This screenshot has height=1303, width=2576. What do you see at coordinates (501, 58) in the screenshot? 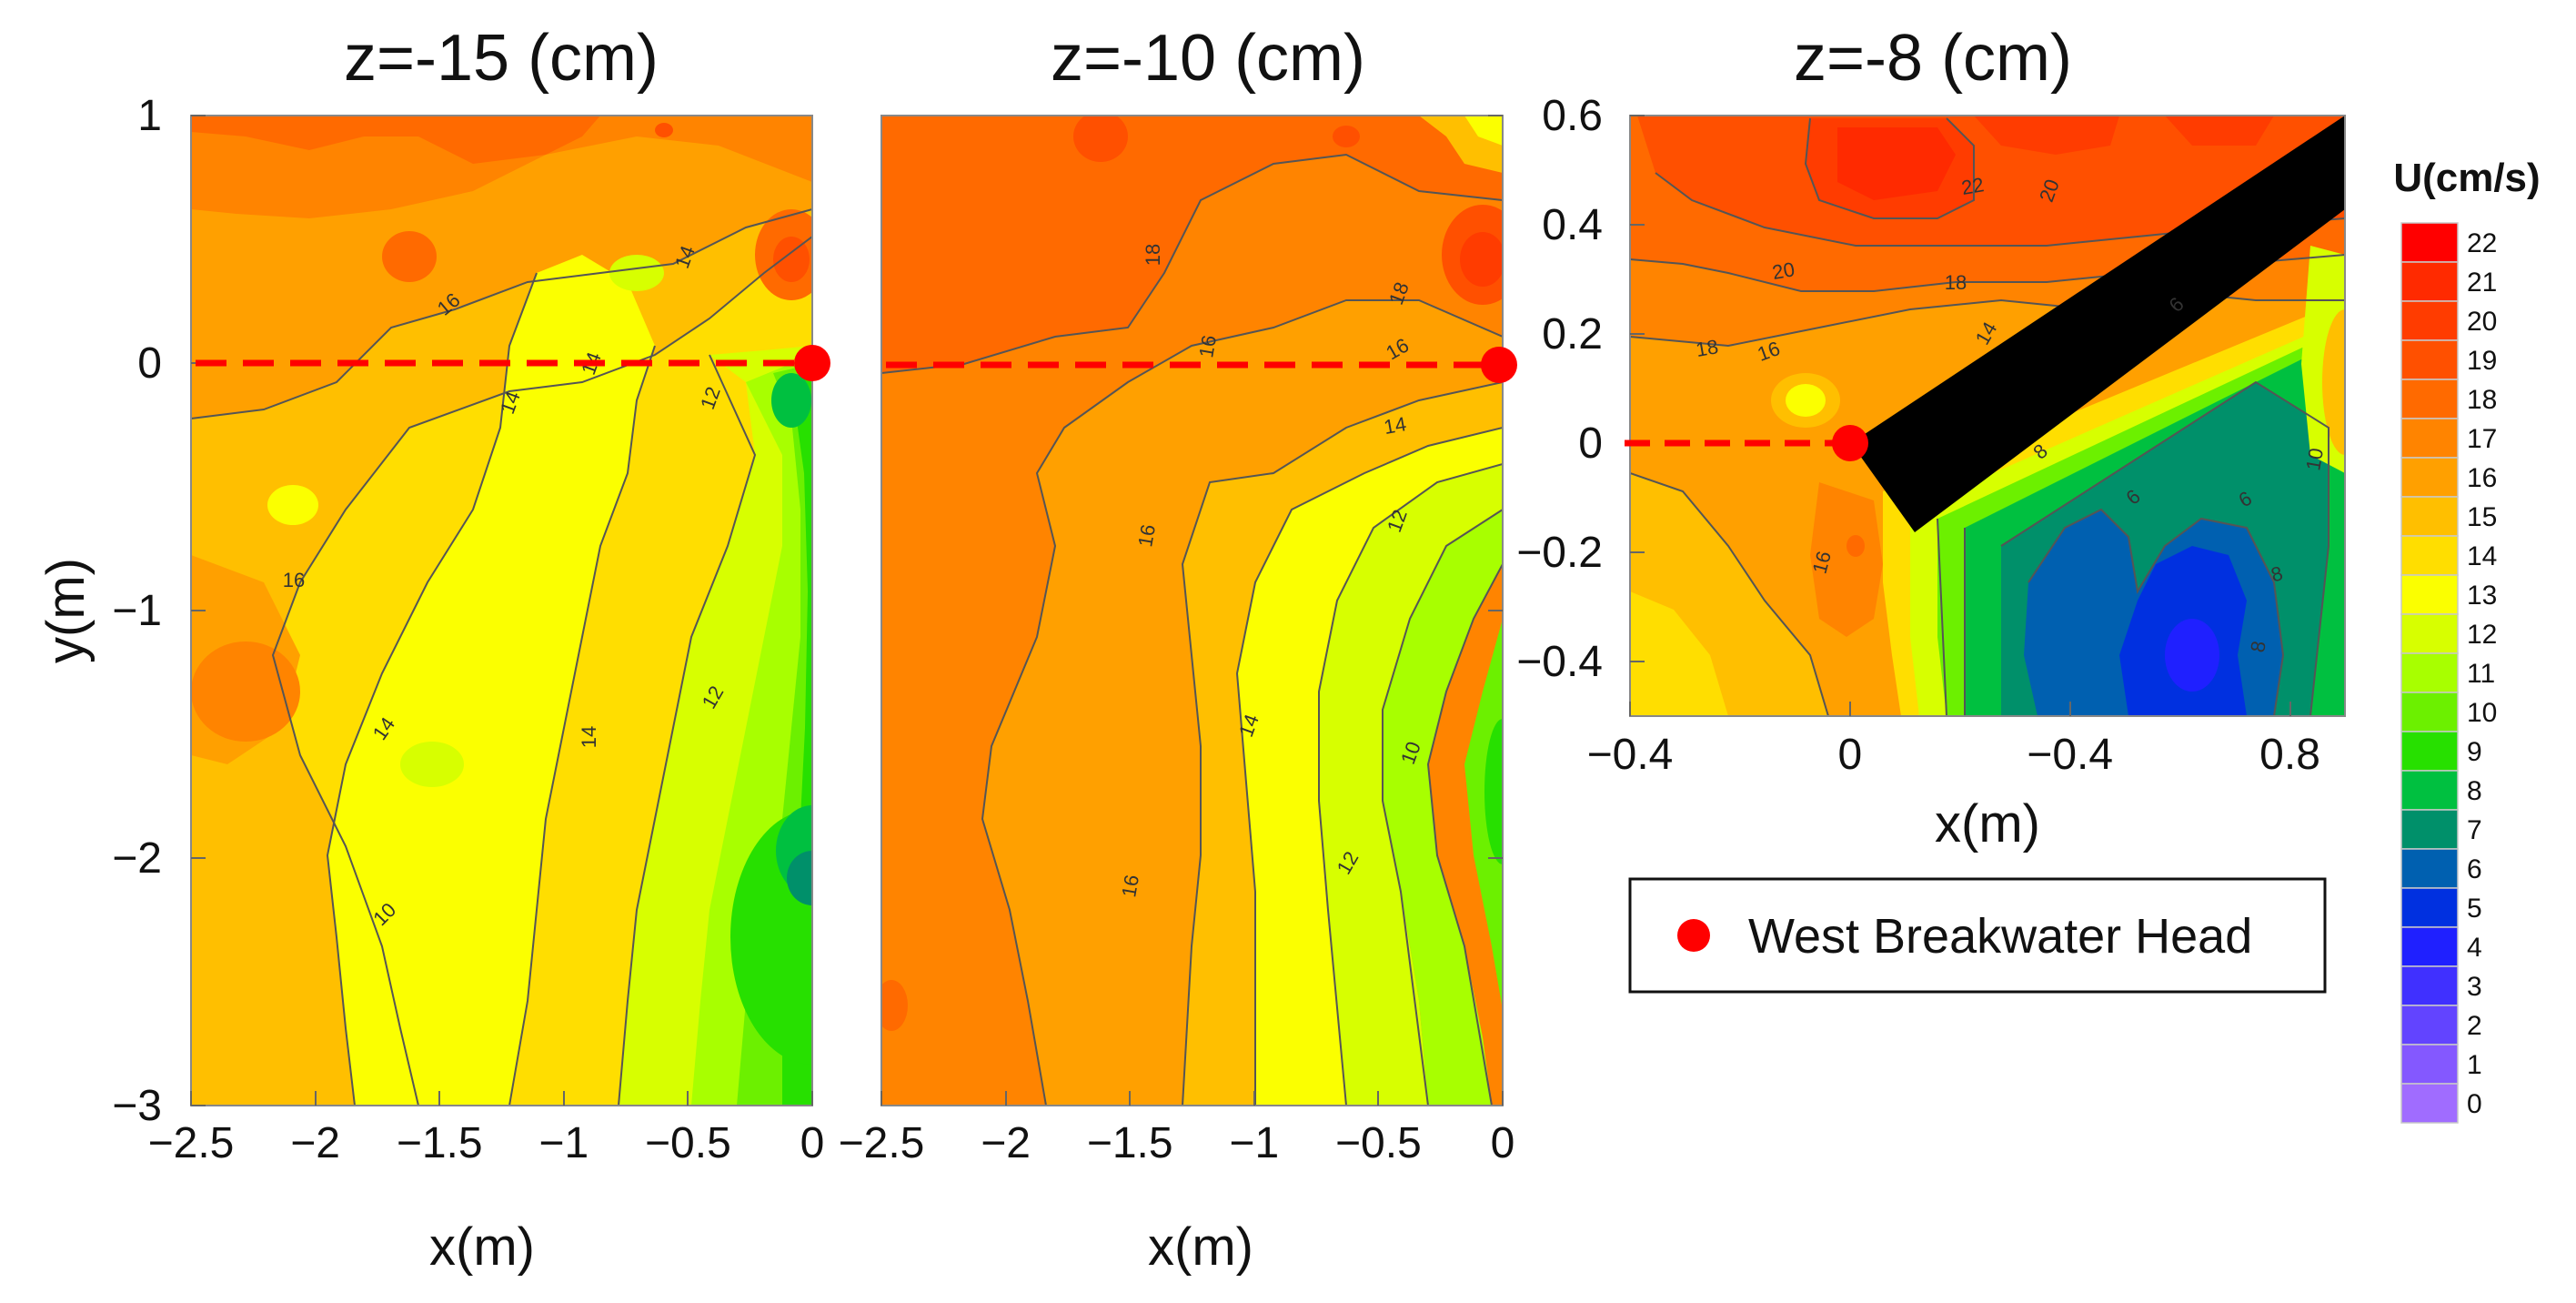
I see `panel-1-title: z=-15 (cm)` at bounding box center [501, 58].